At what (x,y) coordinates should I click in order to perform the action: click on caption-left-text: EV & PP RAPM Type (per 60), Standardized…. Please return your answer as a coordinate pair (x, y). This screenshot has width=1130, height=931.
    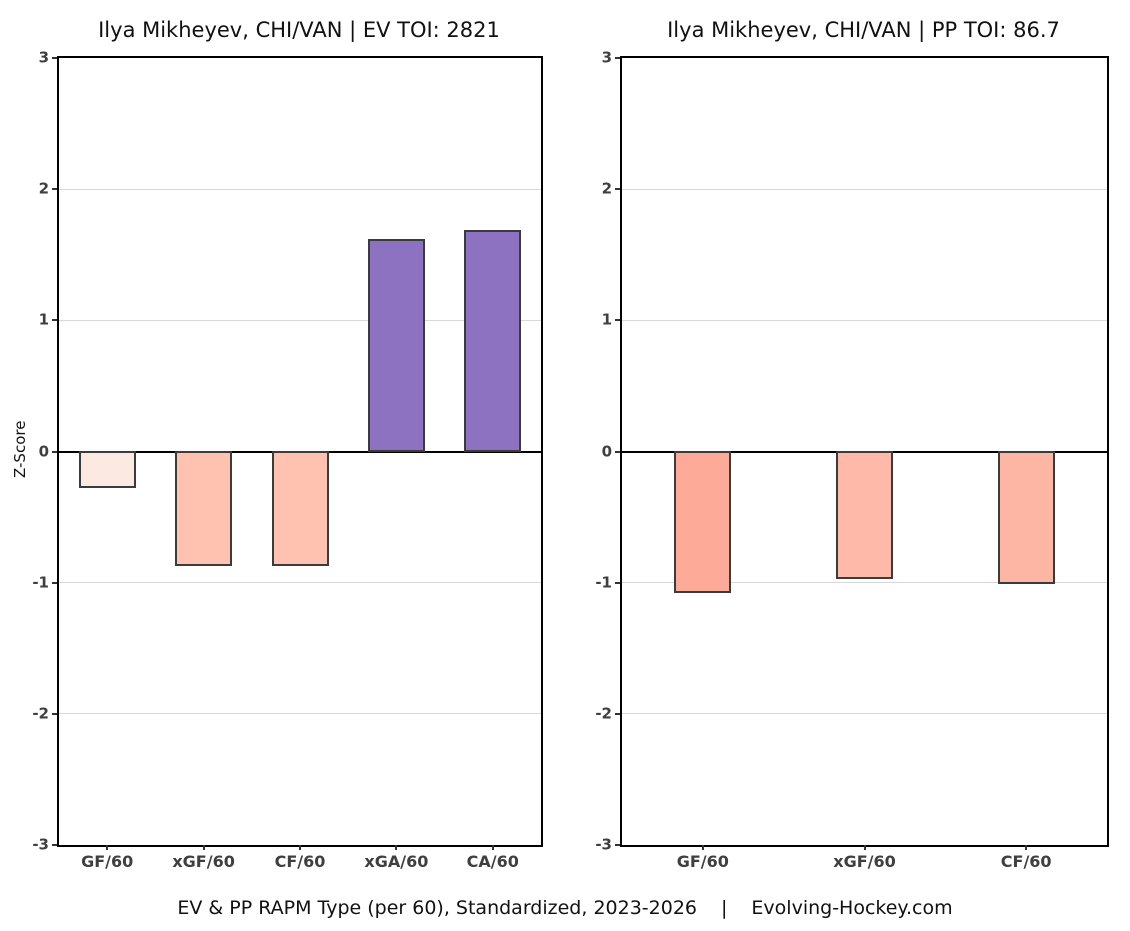
    Looking at the image, I should click on (437, 908).